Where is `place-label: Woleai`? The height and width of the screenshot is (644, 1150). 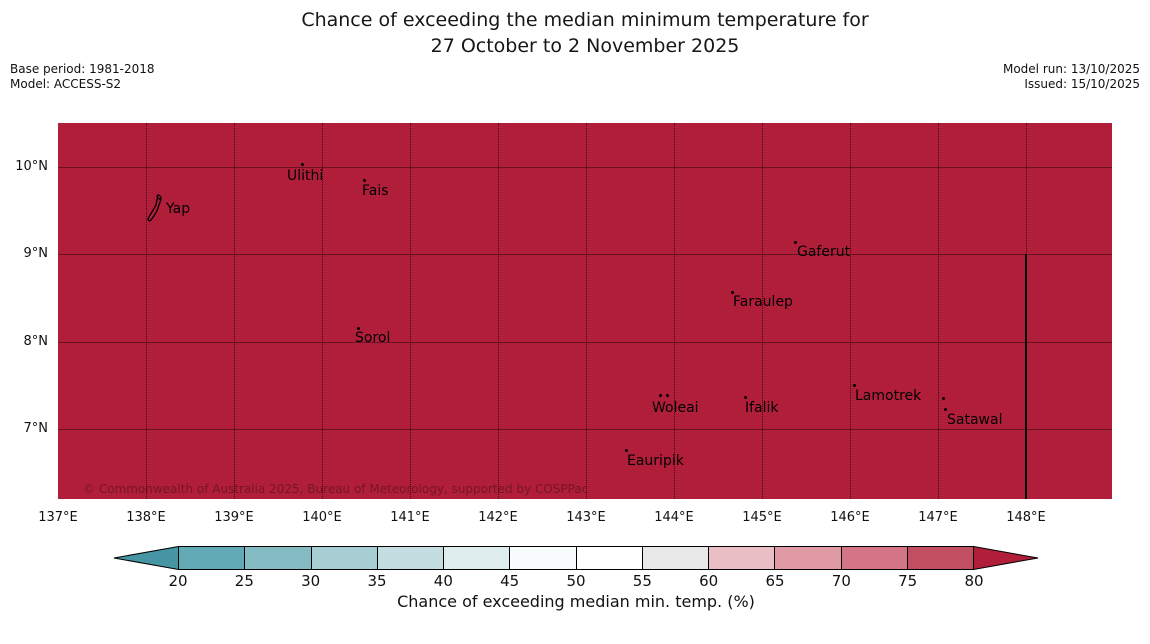 place-label: Woleai is located at coordinates (675, 408).